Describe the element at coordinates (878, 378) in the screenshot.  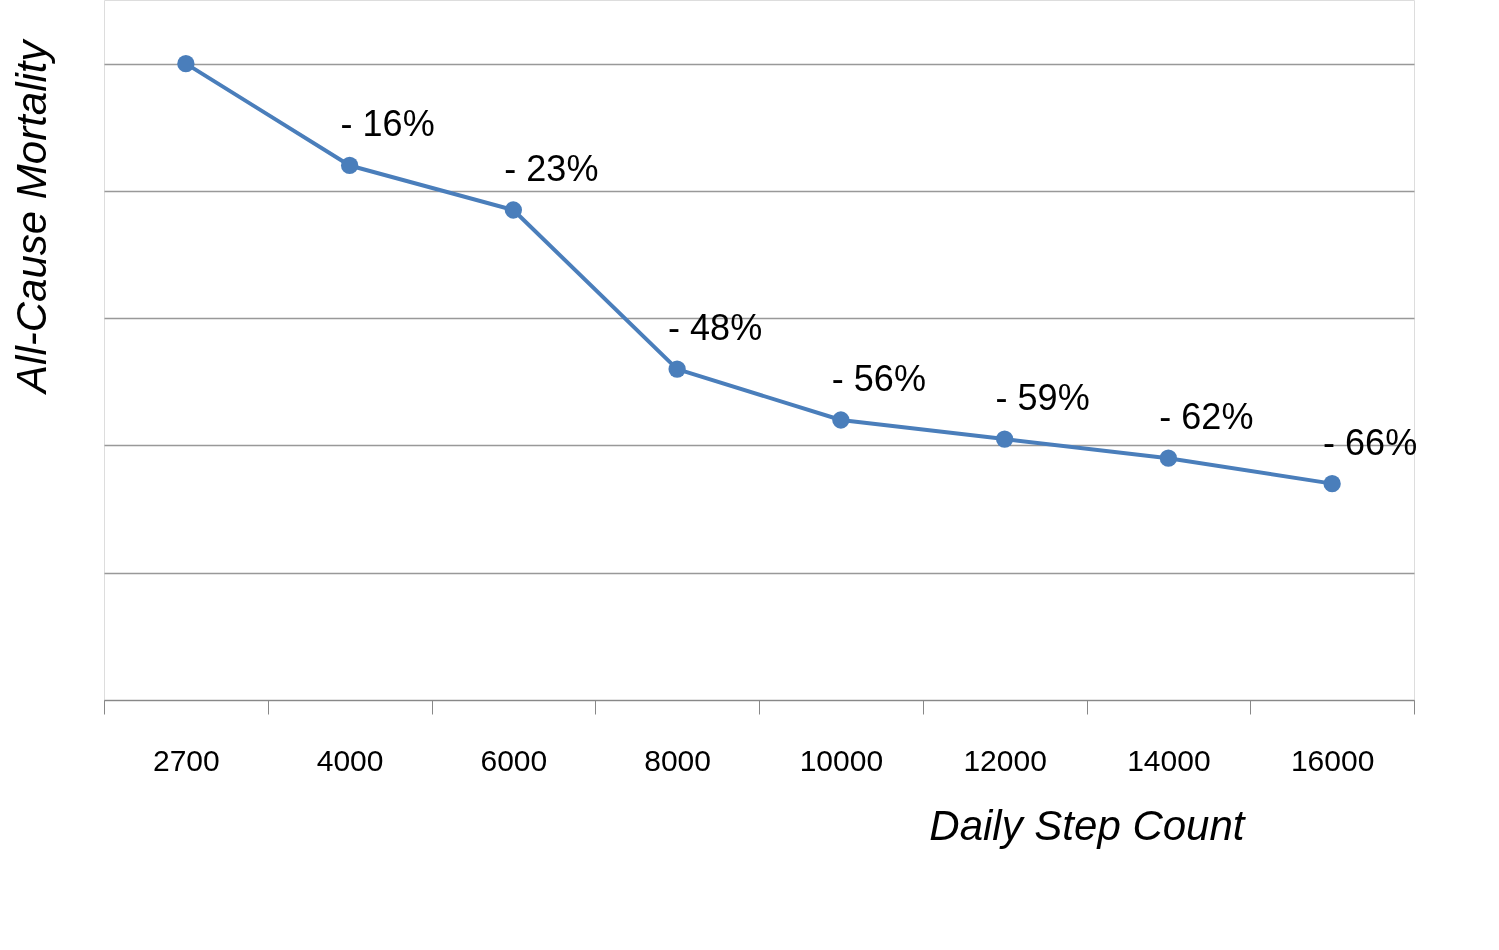
I see `data-label: - 56%` at that location.